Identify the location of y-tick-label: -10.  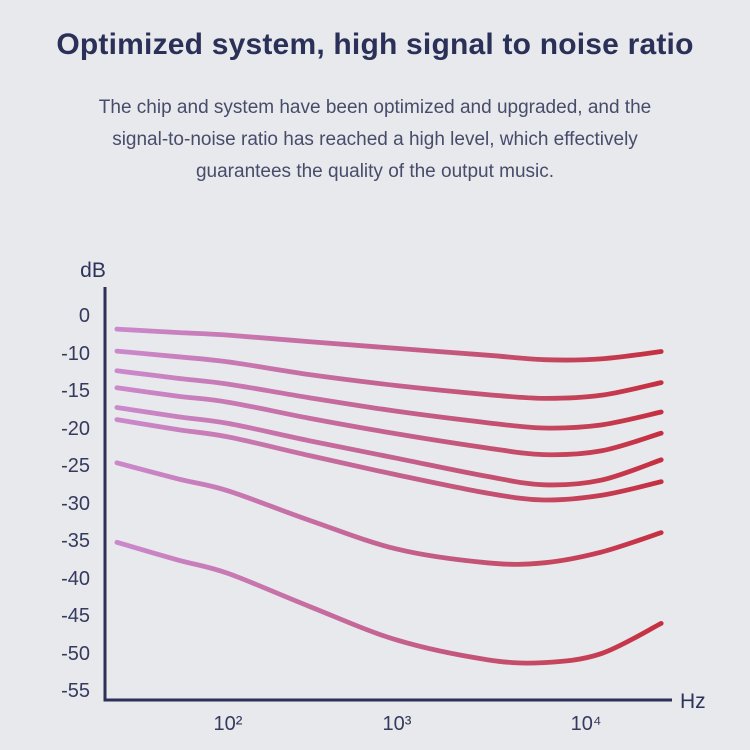
(75, 354).